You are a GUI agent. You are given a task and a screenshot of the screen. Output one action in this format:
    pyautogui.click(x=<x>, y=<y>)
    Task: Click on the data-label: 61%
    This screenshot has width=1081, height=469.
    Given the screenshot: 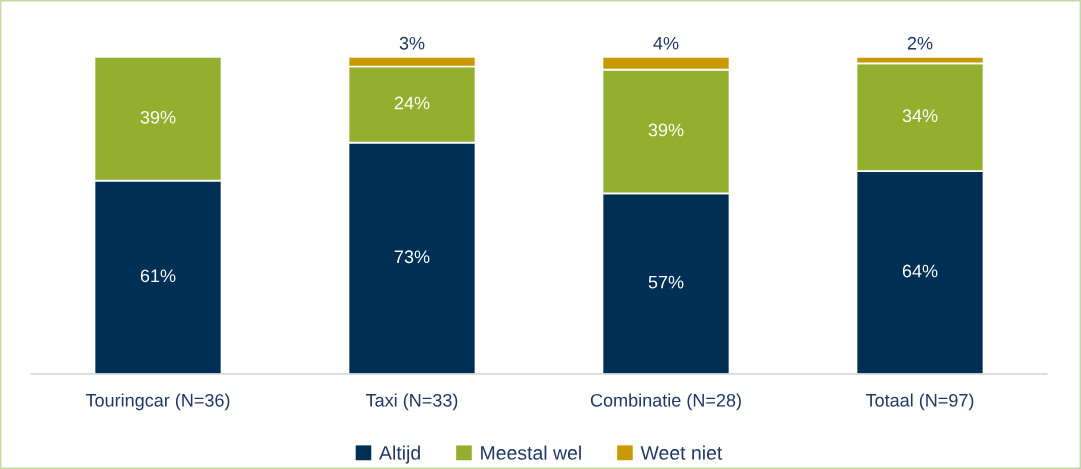 What is the action you would take?
    pyautogui.click(x=158, y=276)
    